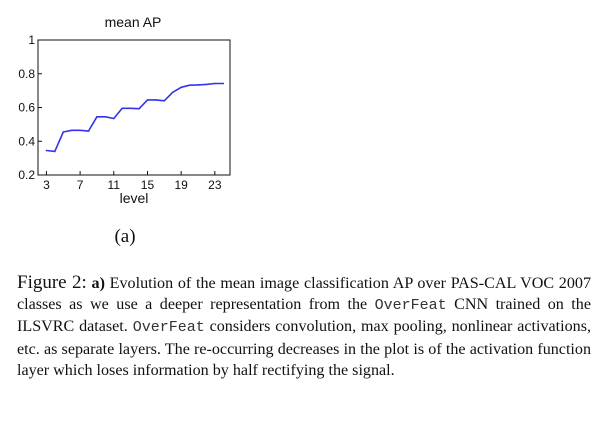  What do you see at coordinates (304, 316) in the screenshot?
I see `caption-text-2: CNN trained on the ILSVRC dataset.` at bounding box center [304, 316].